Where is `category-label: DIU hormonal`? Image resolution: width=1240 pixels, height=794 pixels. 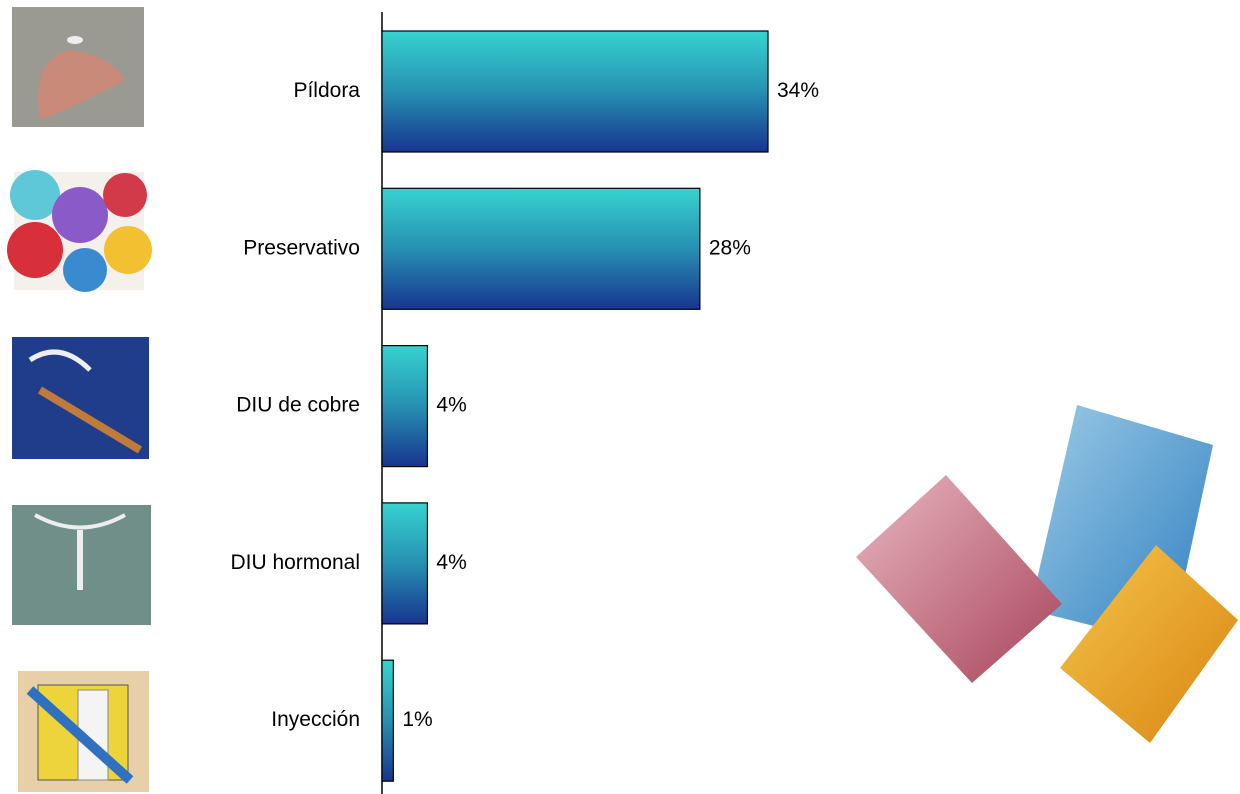 category-label: DIU hormonal is located at coordinates (295, 562).